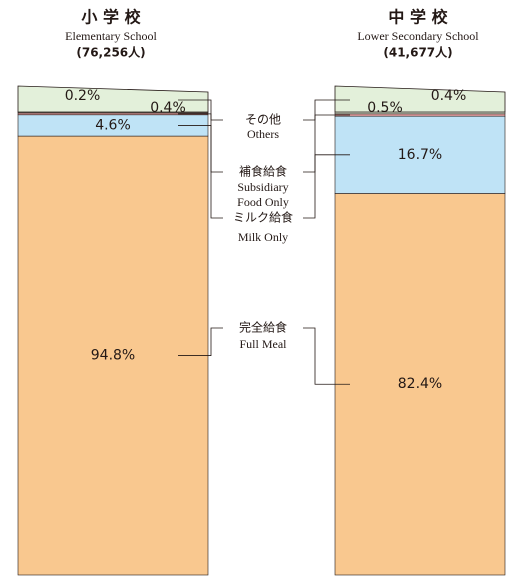 The width and height of the screenshot is (523, 587). Describe the element at coordinates (263, 217) in the screenshot. I see `legend-label: ミルク給食` at that location.